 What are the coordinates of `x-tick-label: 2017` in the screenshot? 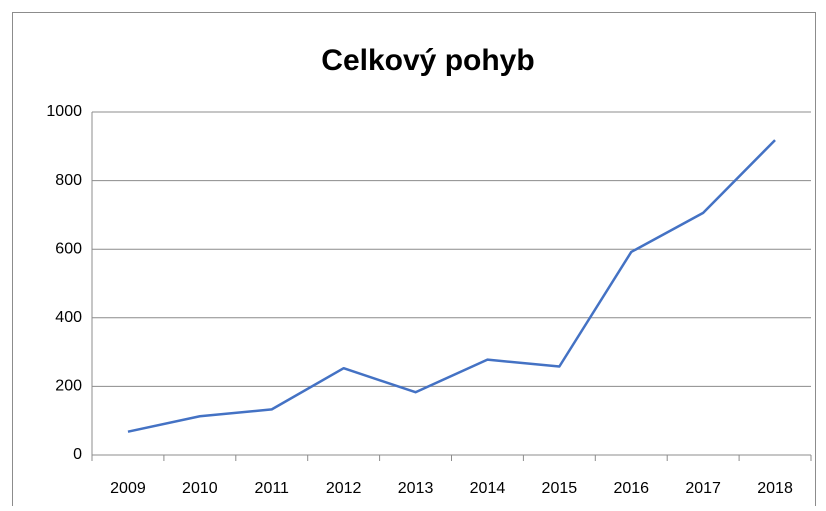 It's located at (703, 488).